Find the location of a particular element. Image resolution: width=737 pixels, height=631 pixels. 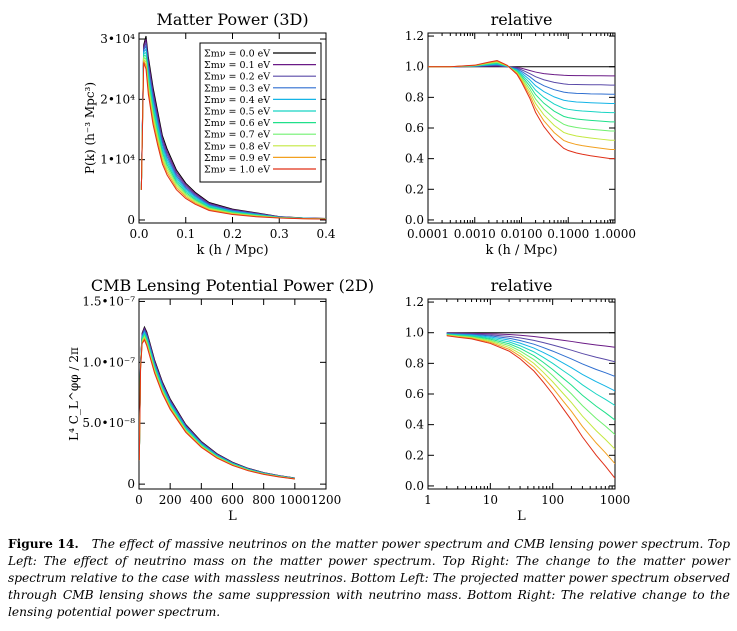

y-axis-label: L⁴ C_L^φφ / 2π is located at coordinates (74, 394).